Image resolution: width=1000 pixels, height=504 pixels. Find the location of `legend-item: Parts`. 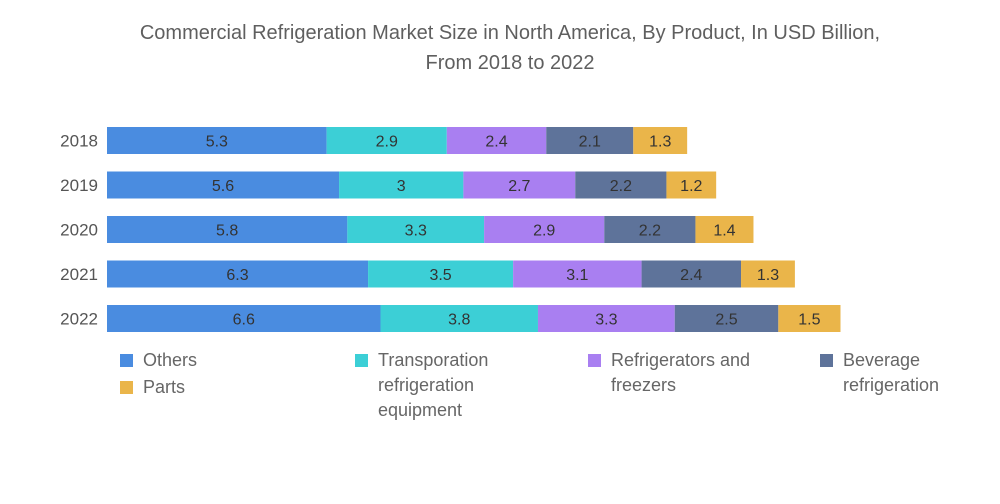

legend-item: Parts is located at coordinates (152, 387).